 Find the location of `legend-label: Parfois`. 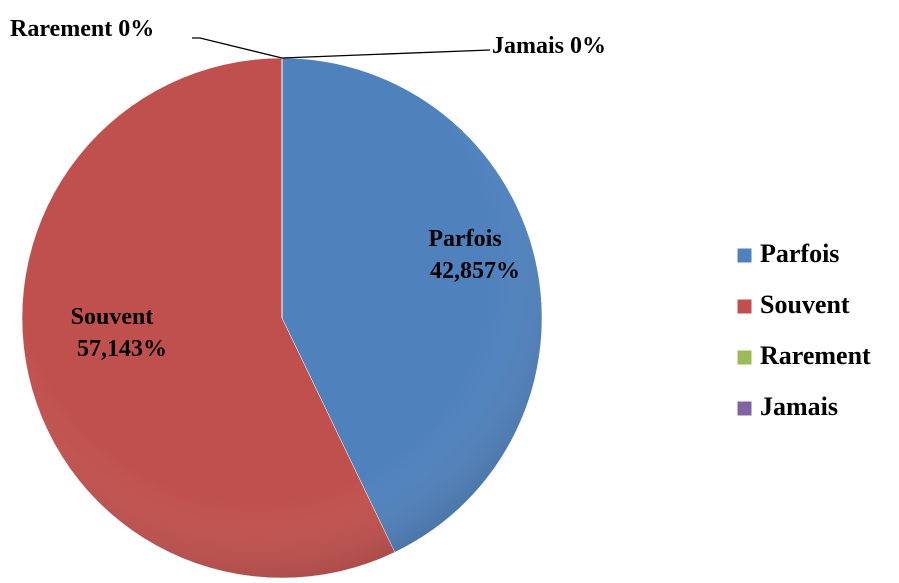

legend-label: Parfois is located at coordinates (799, 253).